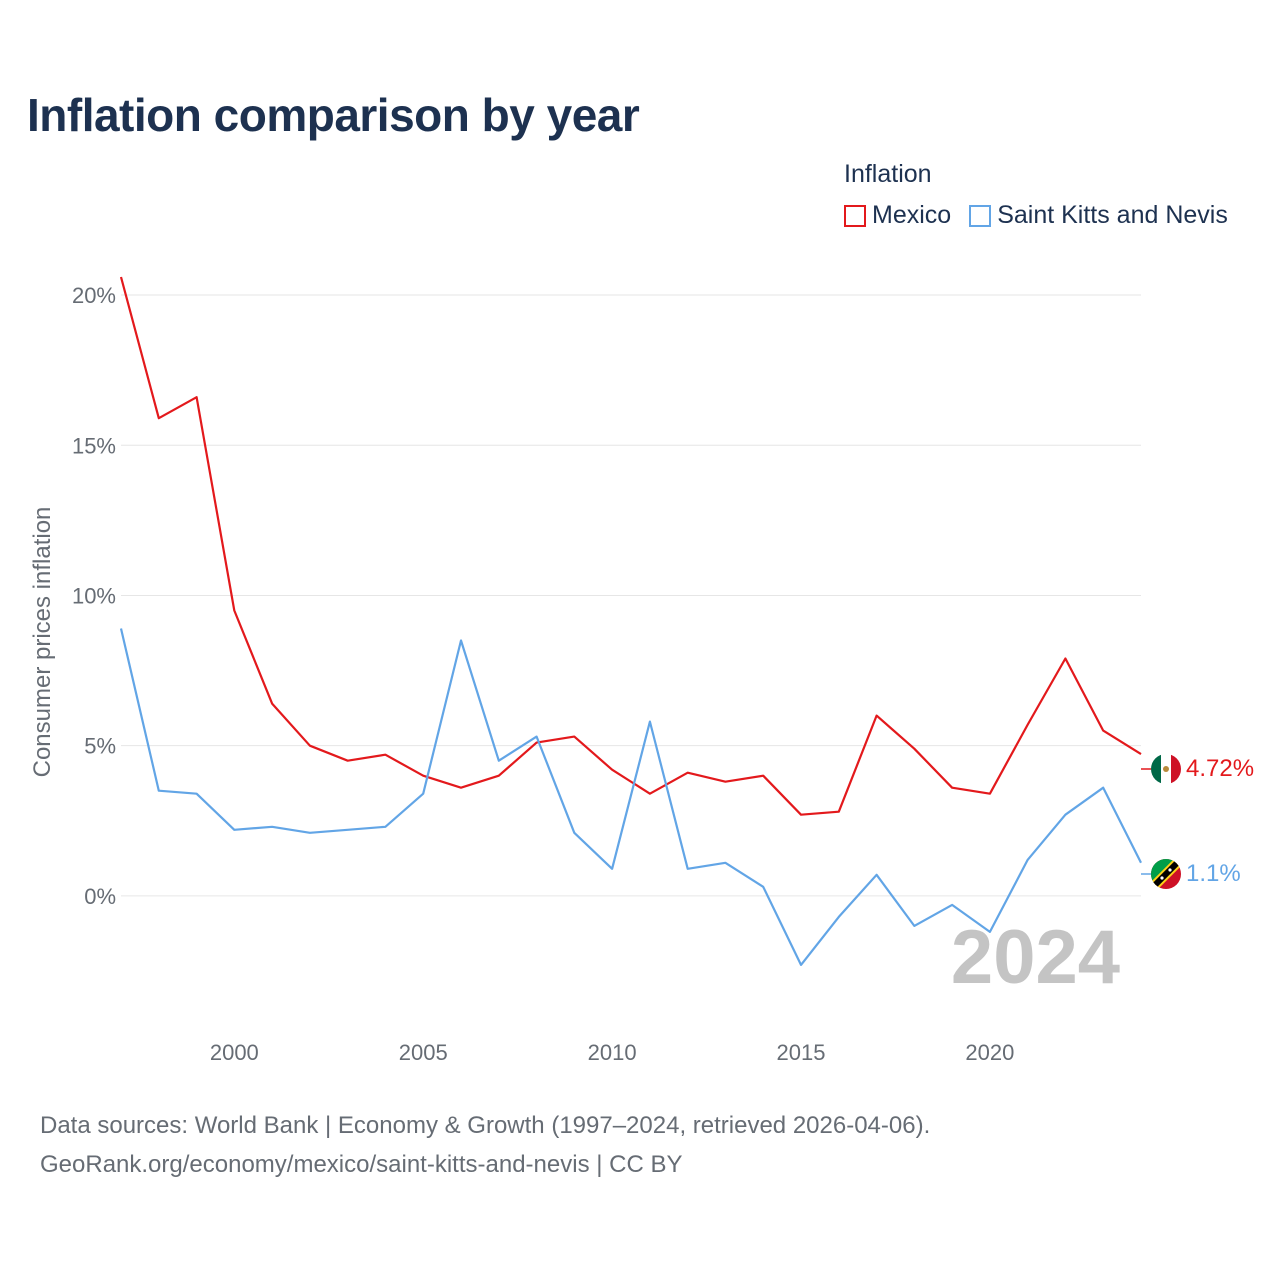 This screenshot has height=1280, width=1280. I want to click on y-tick-label: 20%, so click(94, 295).